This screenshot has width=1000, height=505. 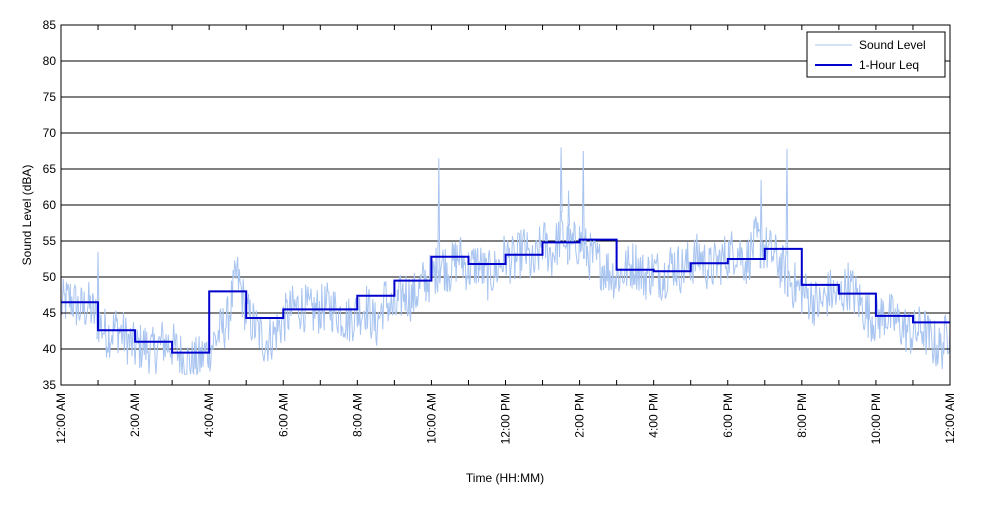 I want to click on y-axis-label: Sound Level (dBA), so click(x=27, y=215).